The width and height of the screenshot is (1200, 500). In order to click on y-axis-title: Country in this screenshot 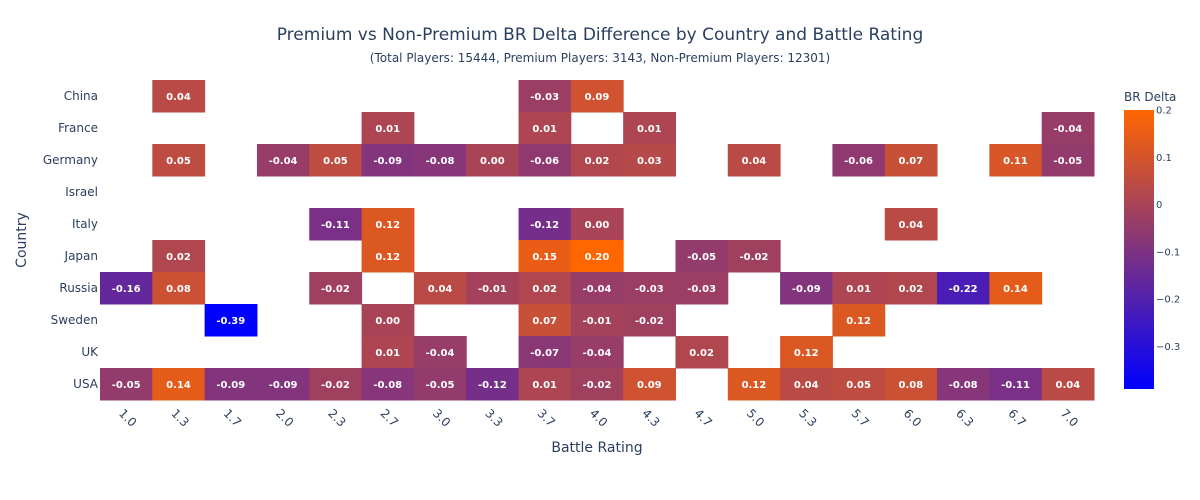, I will do `click(22, 240)`.